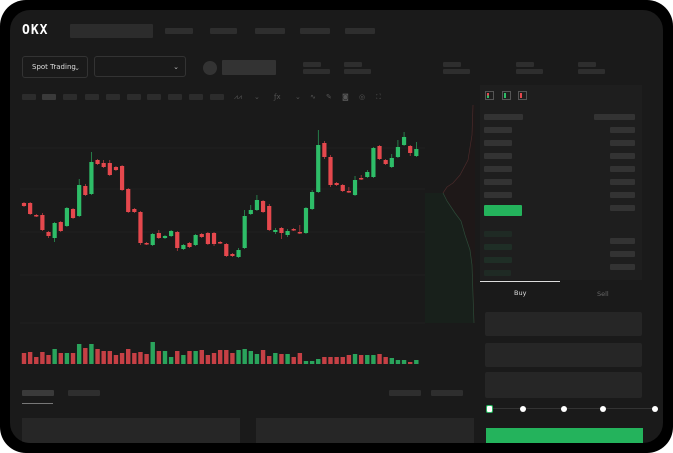  What do you see at coordinates (345, 97) in the screenshot?
I see `camera-icon: ◙` at bounding box center [345, 97].